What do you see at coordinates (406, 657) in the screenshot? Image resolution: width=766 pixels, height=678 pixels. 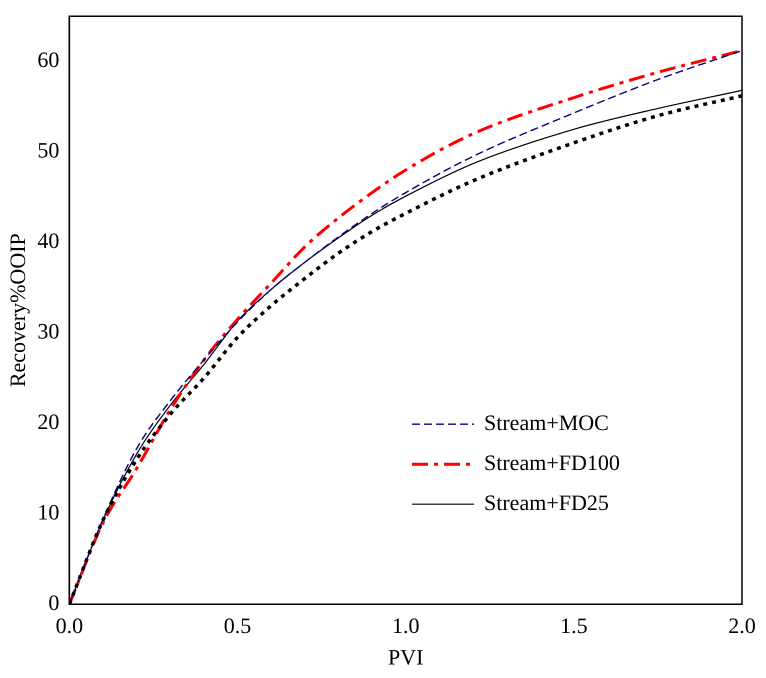 I see `x-axis-title: PVI` at bounding box center [406, 657].